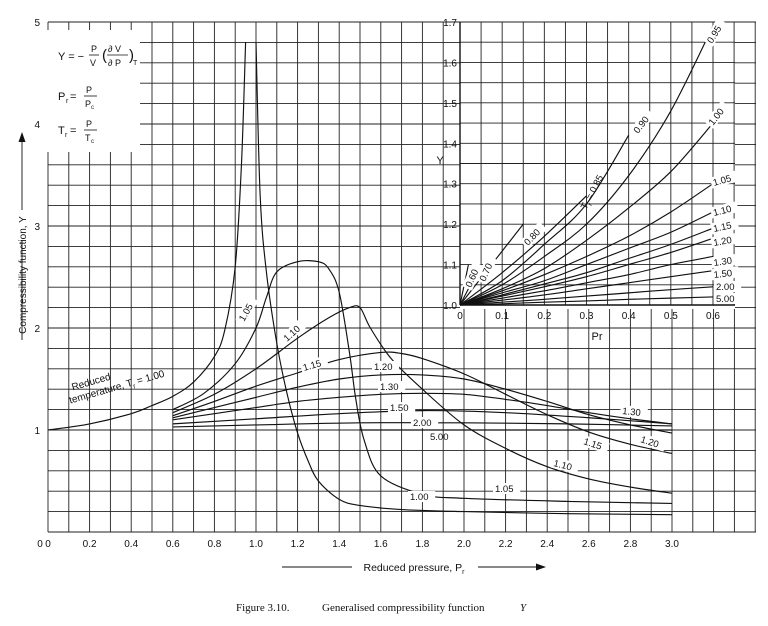 This screenshot has height=626, width=768. Describe the element at coordinates (422, 544) in the screenshot. I see `x-tick-label: 1.8` at that location.